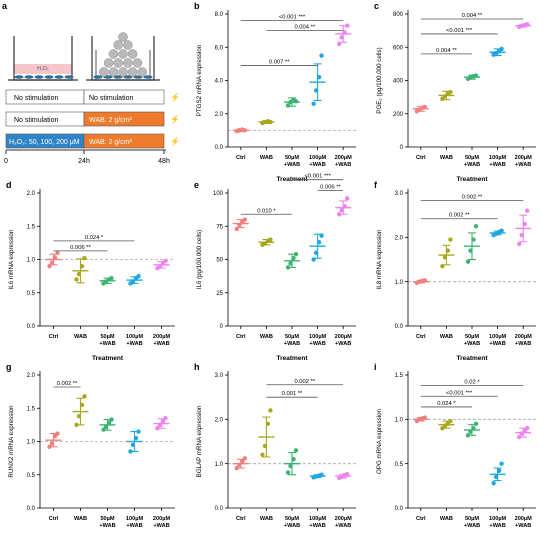 This screenshot has height=535, width=550. Describe the element at coordinates (11, 441) in the screenshot. I see `y-axis-label: RUNX2 mRNA expression` at that location.